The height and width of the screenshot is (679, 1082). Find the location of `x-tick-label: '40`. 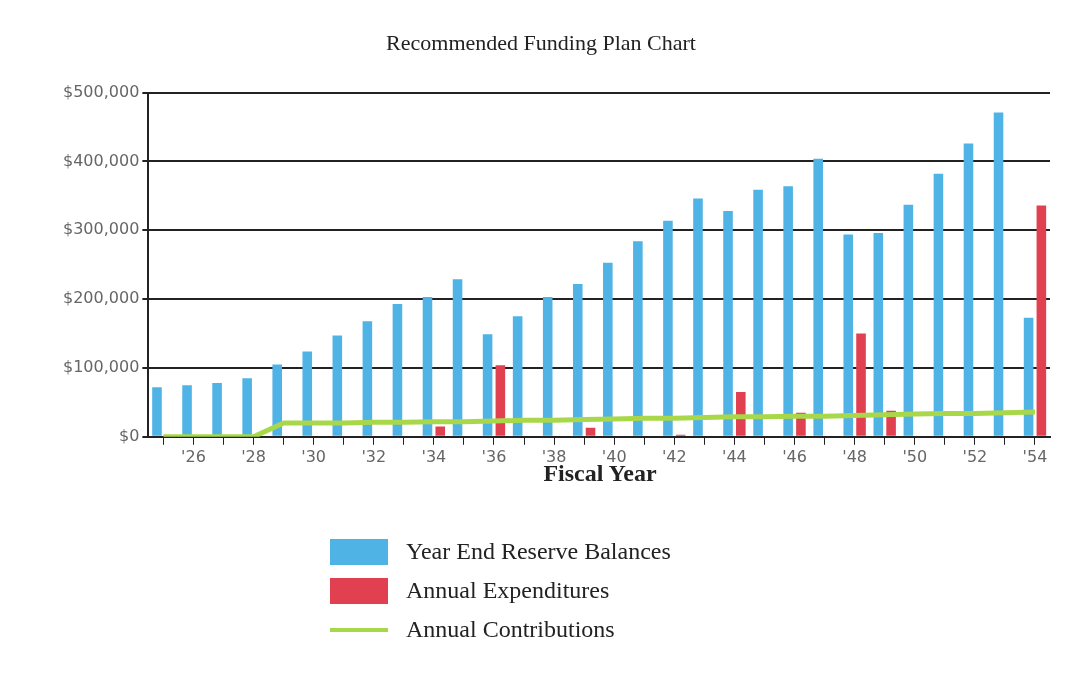

x-tick-label: '40 is located at coordinates (614, 456).